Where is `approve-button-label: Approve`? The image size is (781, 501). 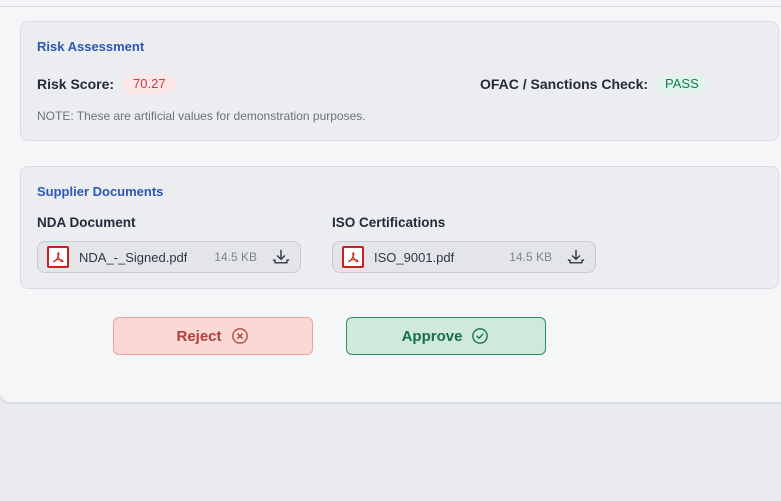
approve-button-label: Approve is located at coordinates (432, 336).